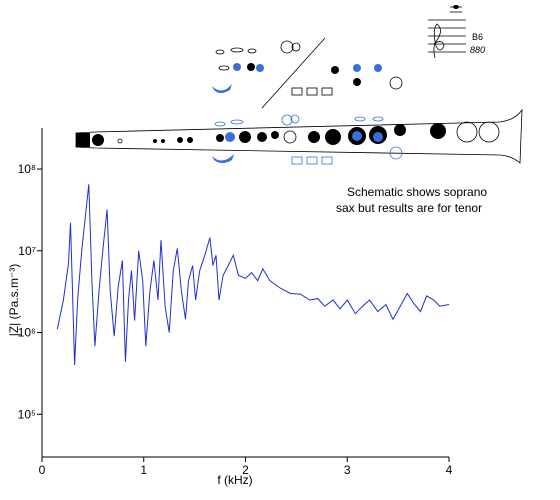  Describe the element at coordinates (417, 192) in the screenshot. I see `annotation: Schematic shows soprano` at that location.